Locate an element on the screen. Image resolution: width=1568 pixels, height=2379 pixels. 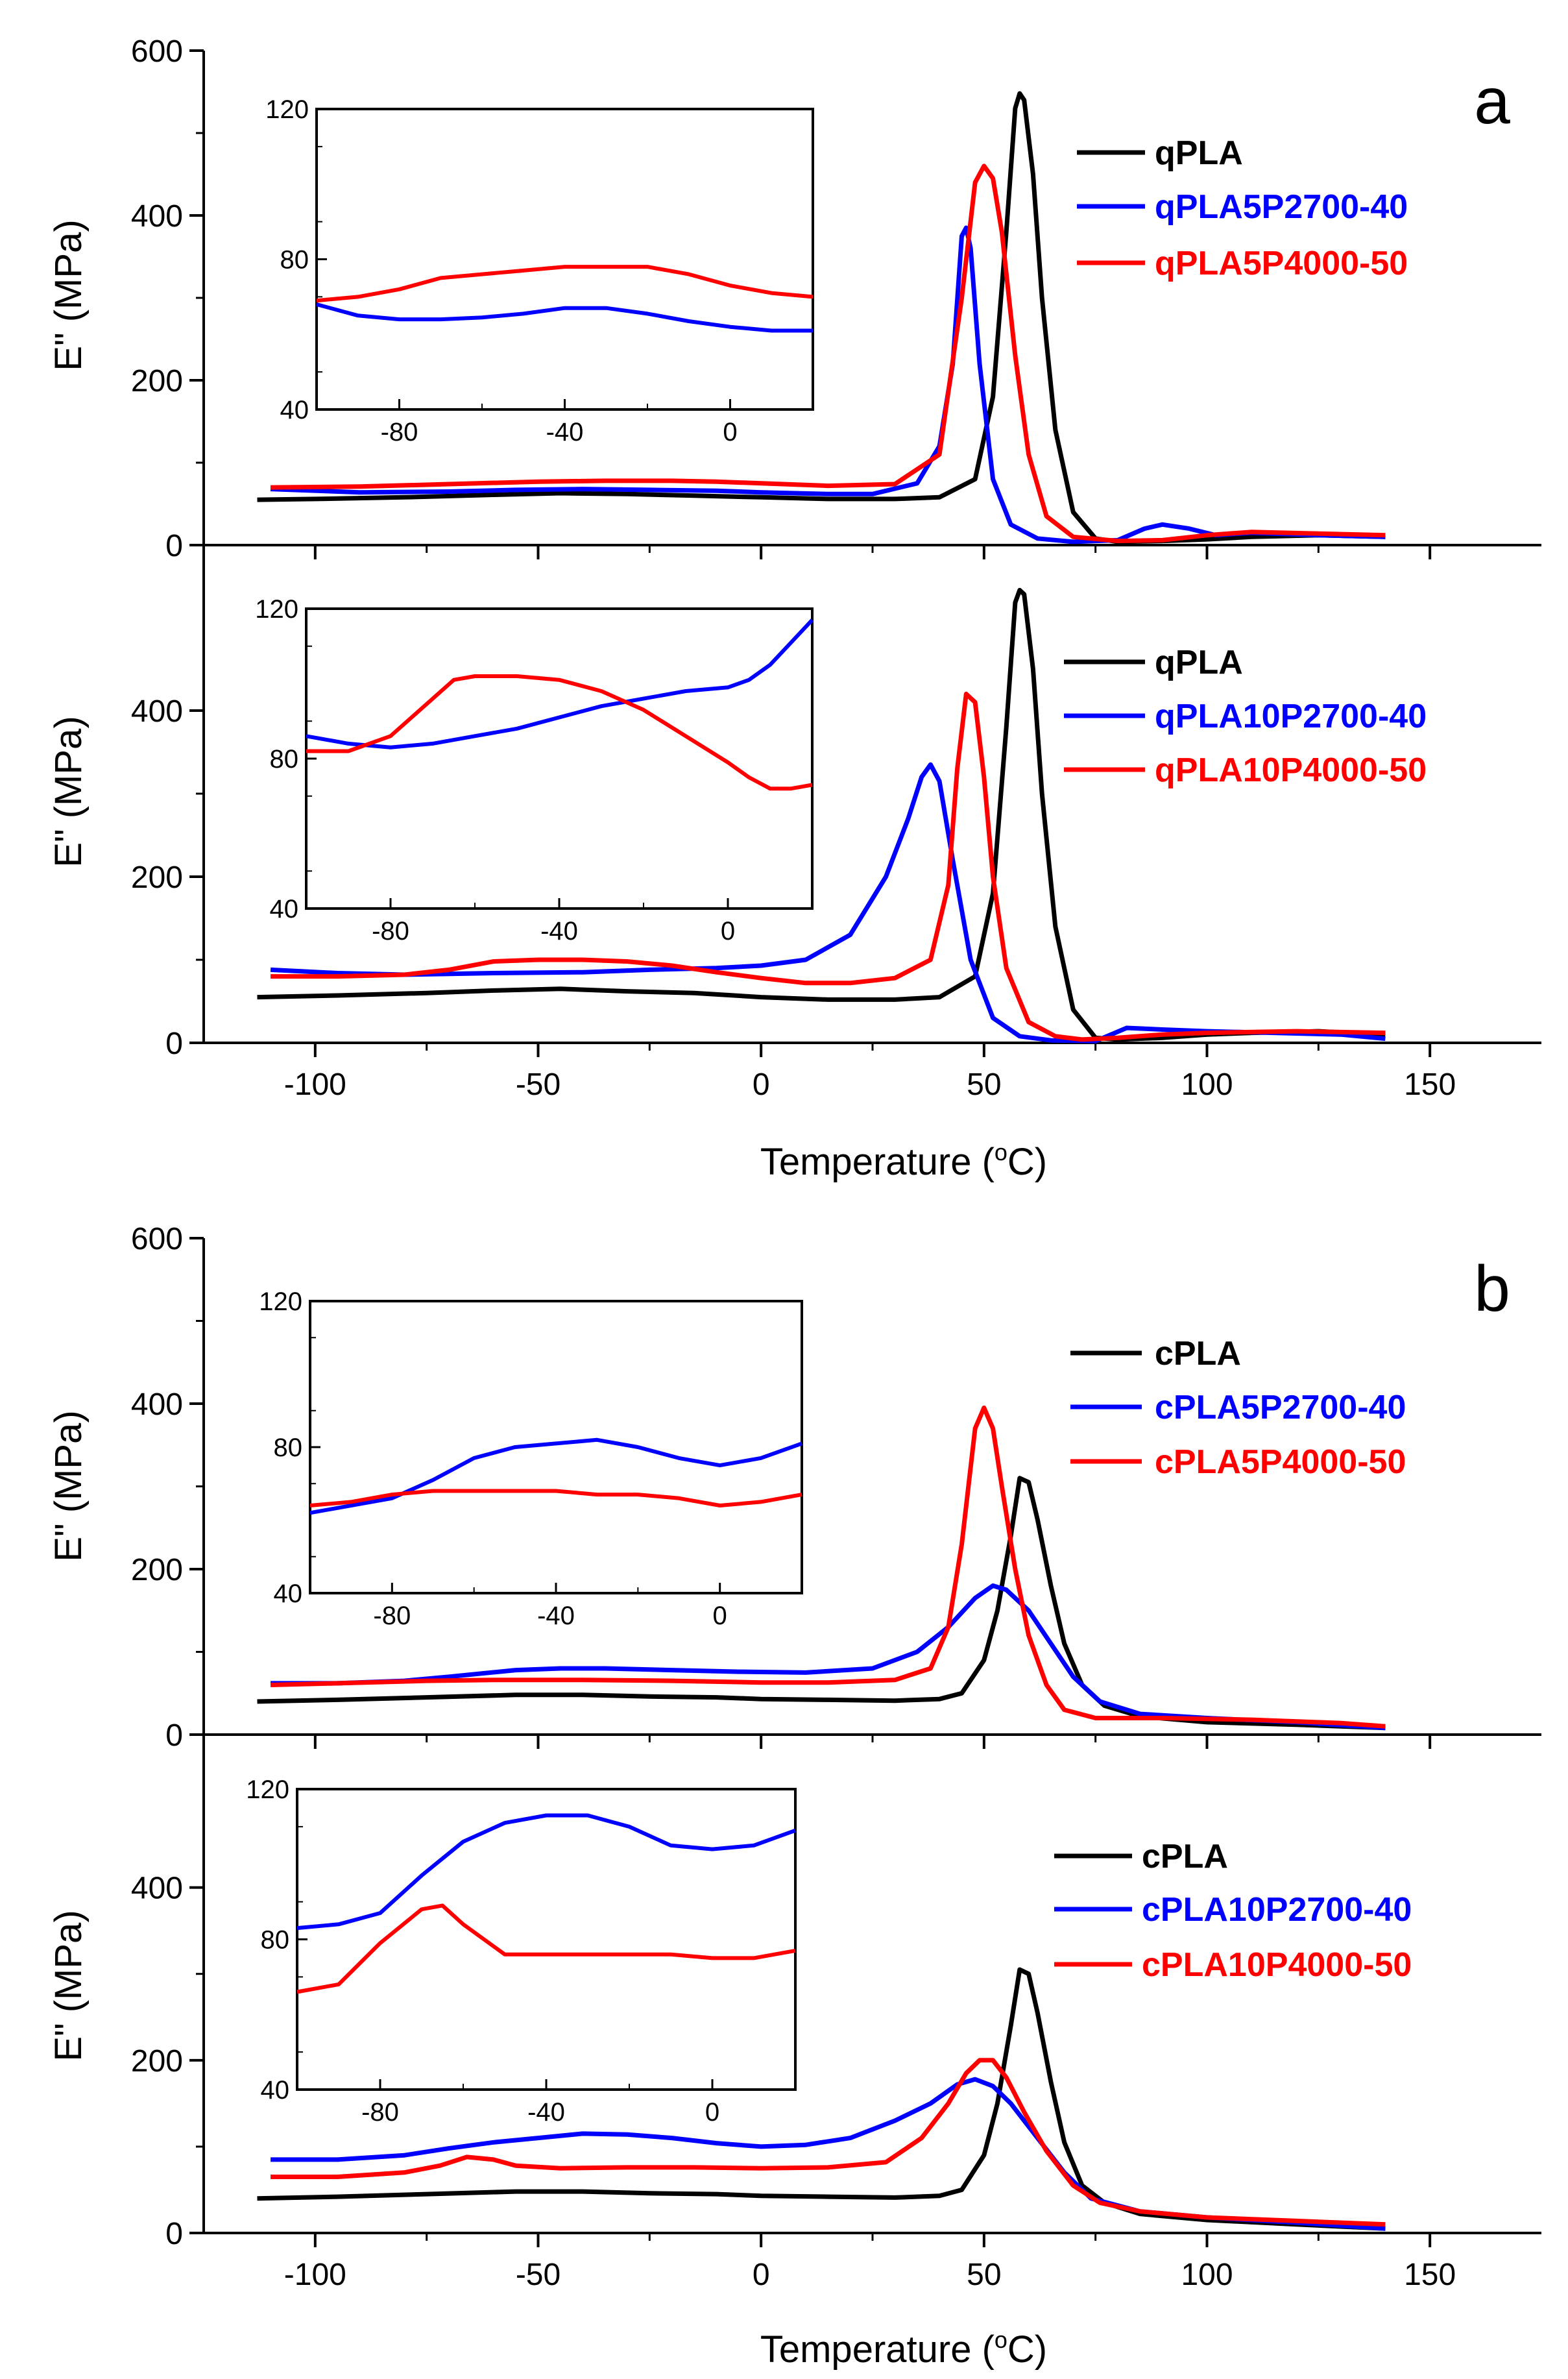
panel-b-top-inset: 40 80 120 -80 -40 0 is located at coordinates (531, 1458).